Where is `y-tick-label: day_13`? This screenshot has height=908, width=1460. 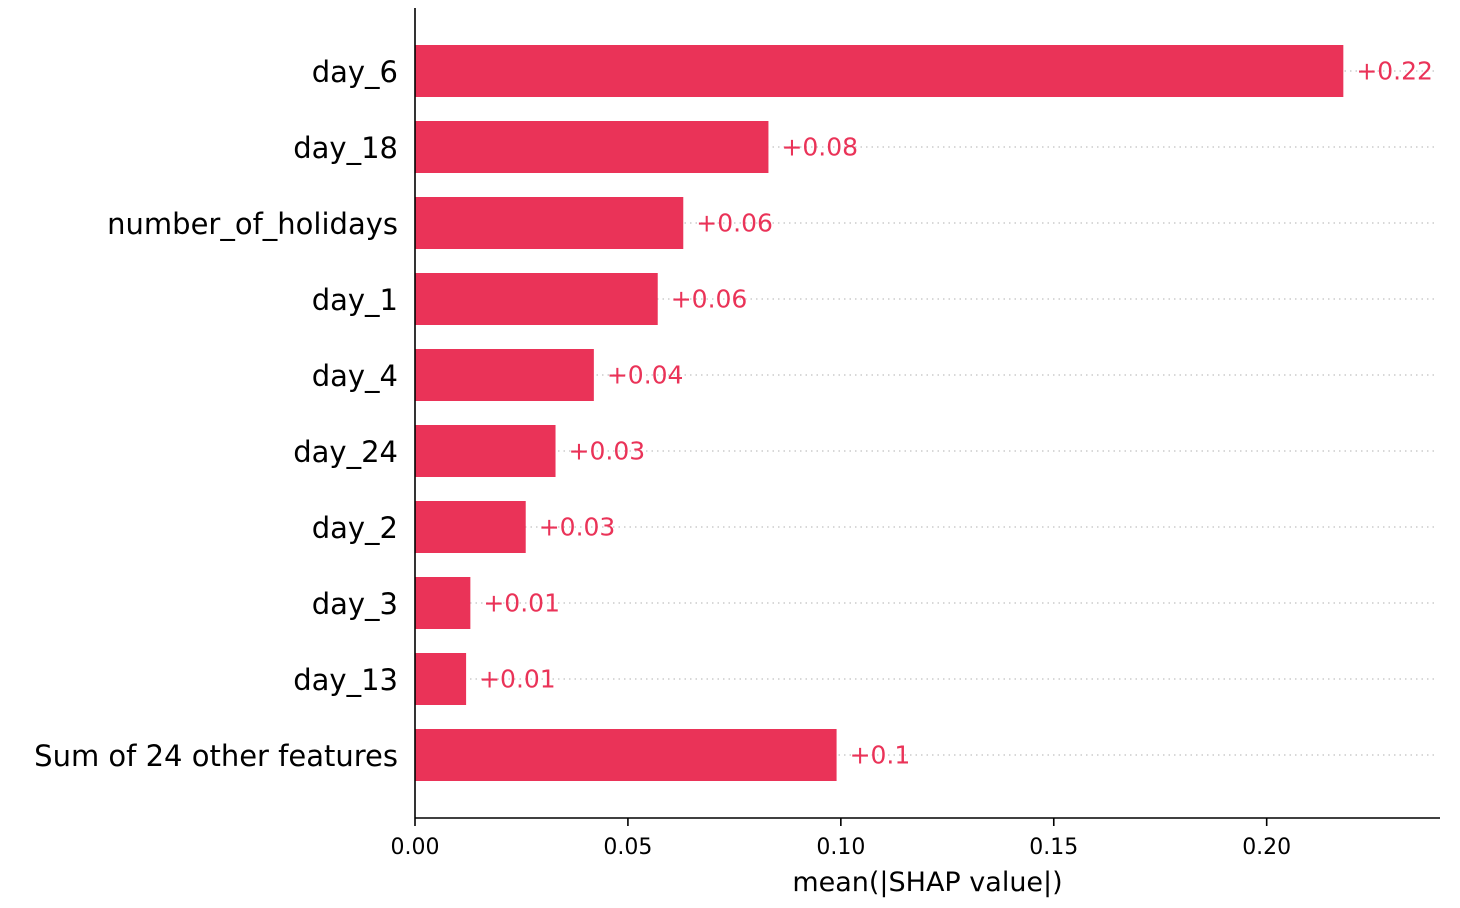 y-tick-label: day_13 is located at coordinates (345, 680).